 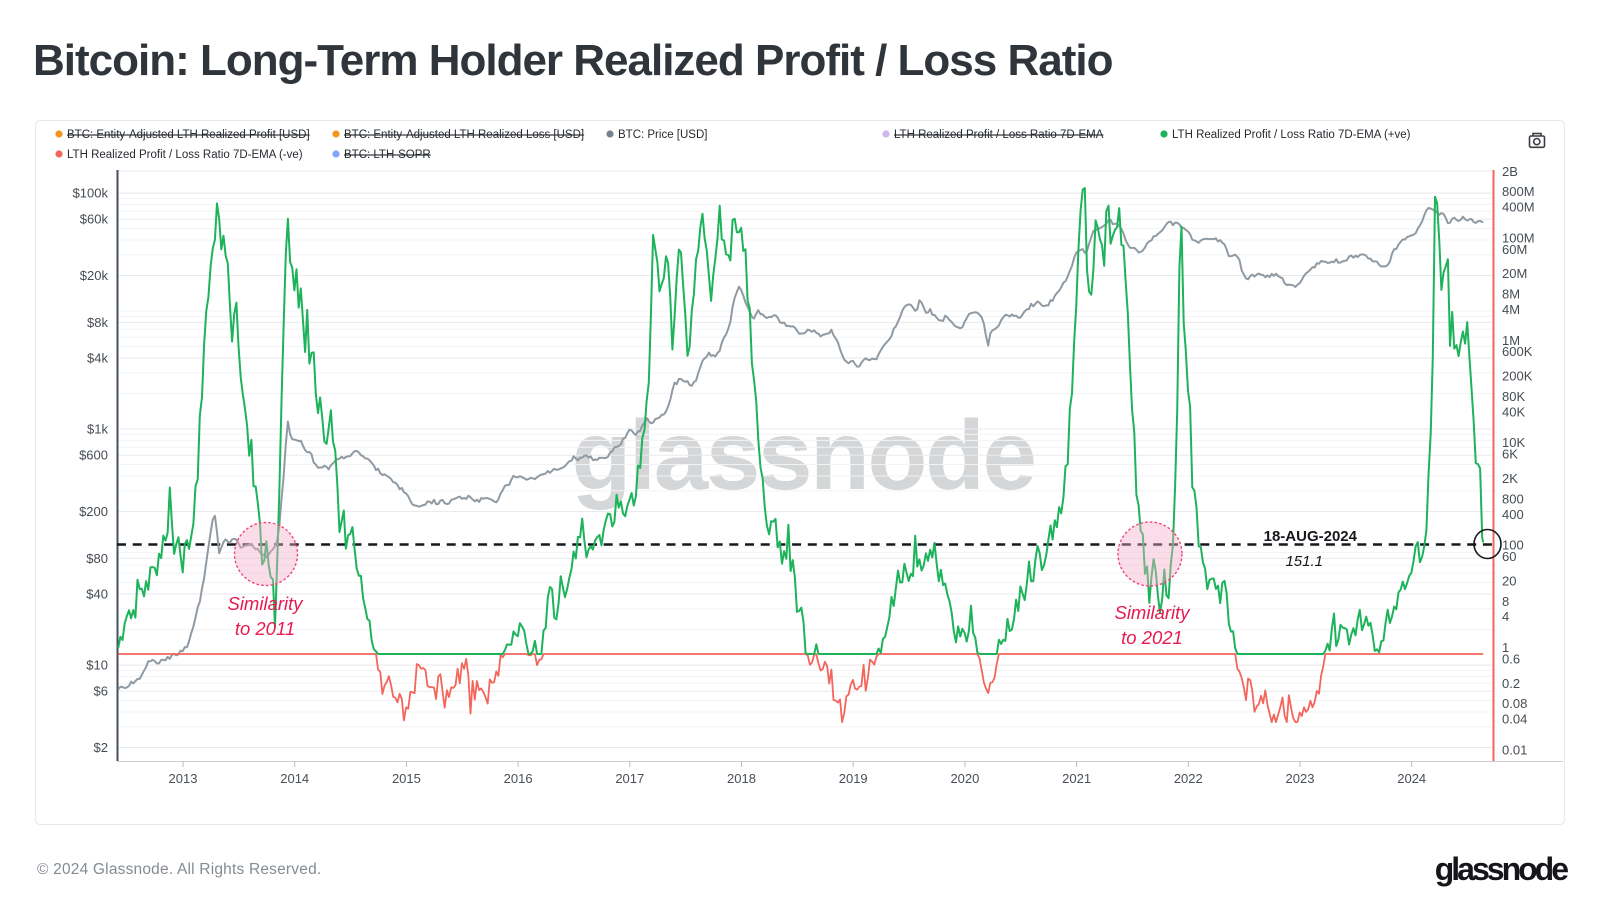 What do you see at coordinates (97, 665) in the screenshot?
I see `svg-text: $10` at bounding box center [97, 665].